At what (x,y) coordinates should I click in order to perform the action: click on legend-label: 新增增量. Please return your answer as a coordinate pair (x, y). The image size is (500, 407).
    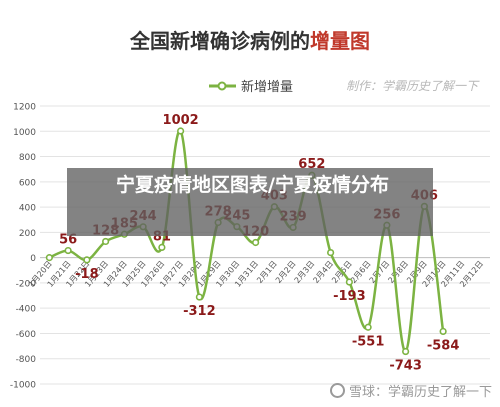
    Looking at the image, I should click on (267, 87).